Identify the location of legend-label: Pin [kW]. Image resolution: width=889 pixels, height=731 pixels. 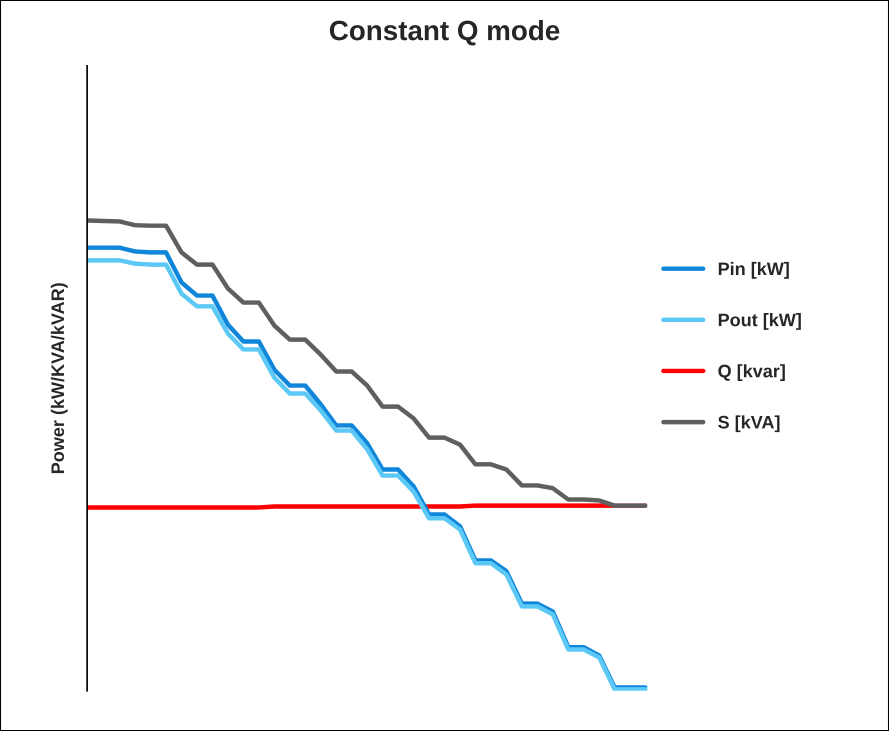
(753, 270).